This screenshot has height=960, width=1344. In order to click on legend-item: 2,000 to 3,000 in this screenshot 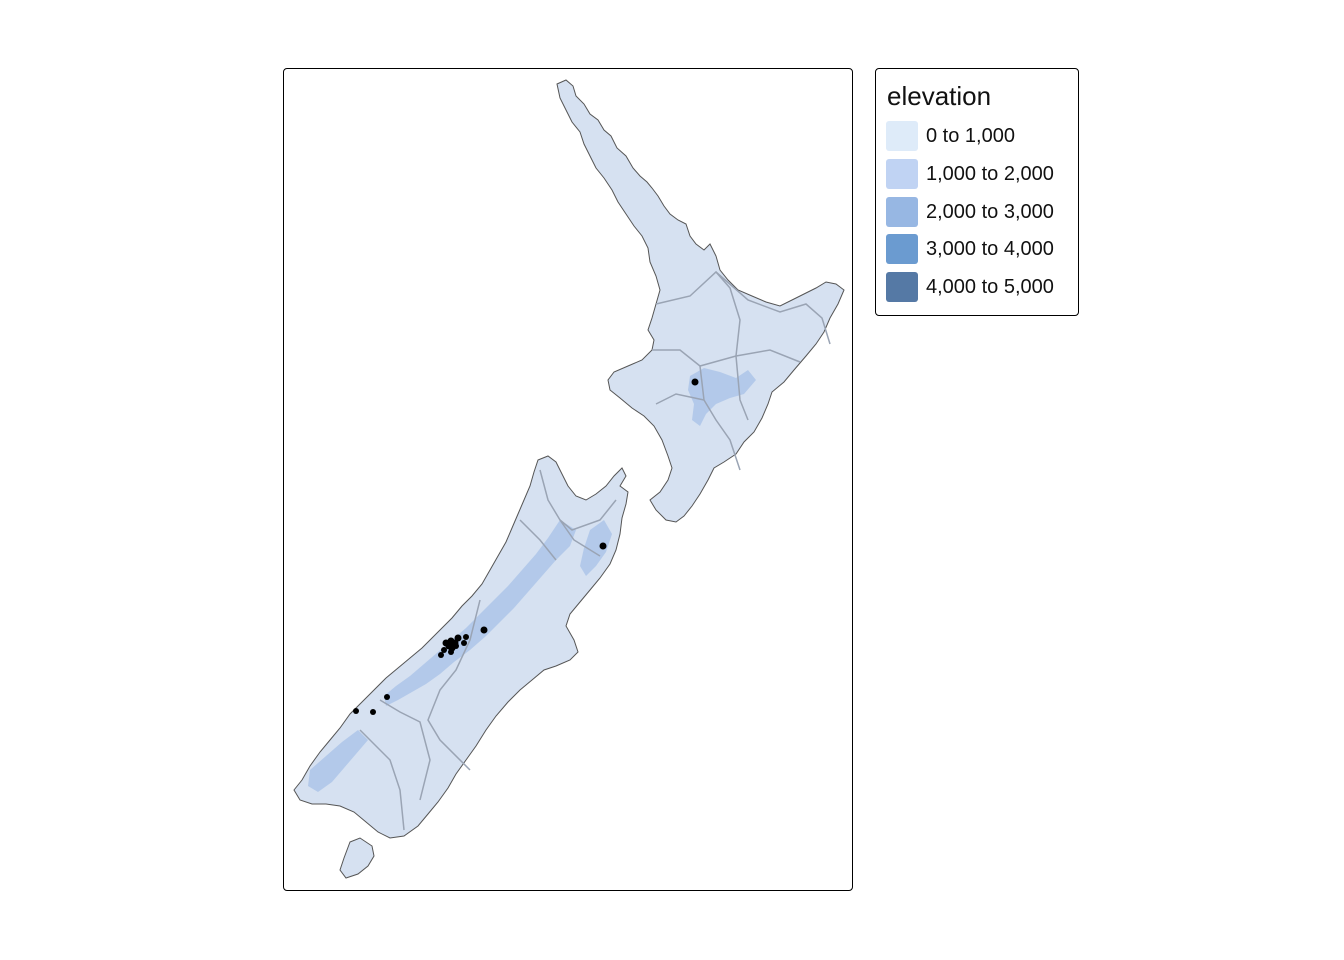, I will do `click(981, 212)`.